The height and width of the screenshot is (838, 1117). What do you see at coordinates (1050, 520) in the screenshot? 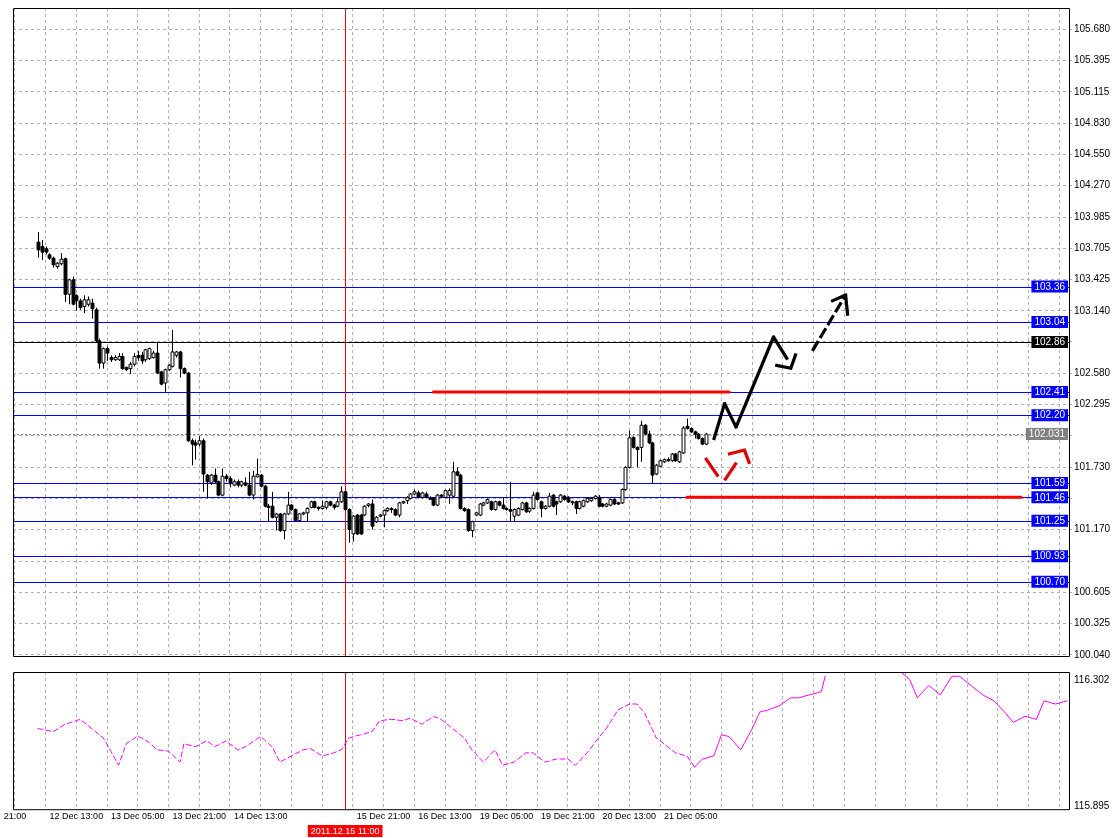
I see `ref-line-label: 101.25` at bounding box center [1050, 520].